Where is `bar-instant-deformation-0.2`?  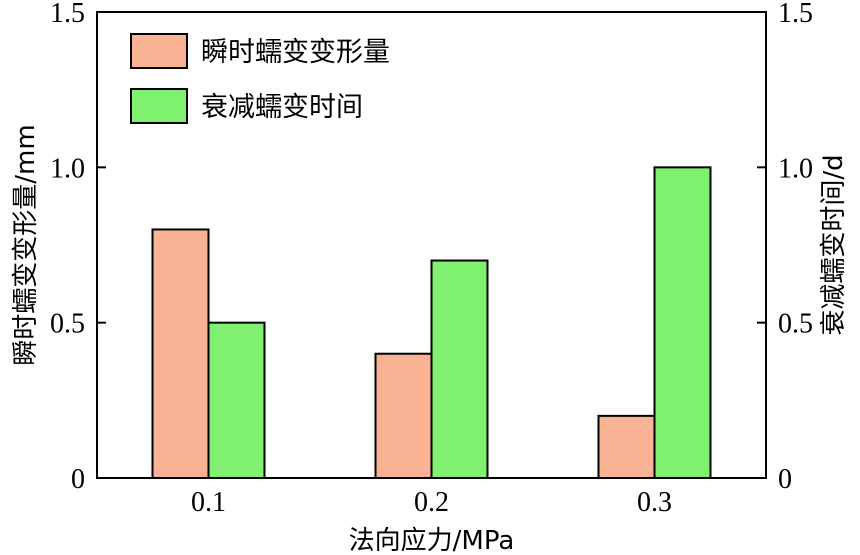 bar-instant-deformation-0.2 is located at coordinates (403, 416).